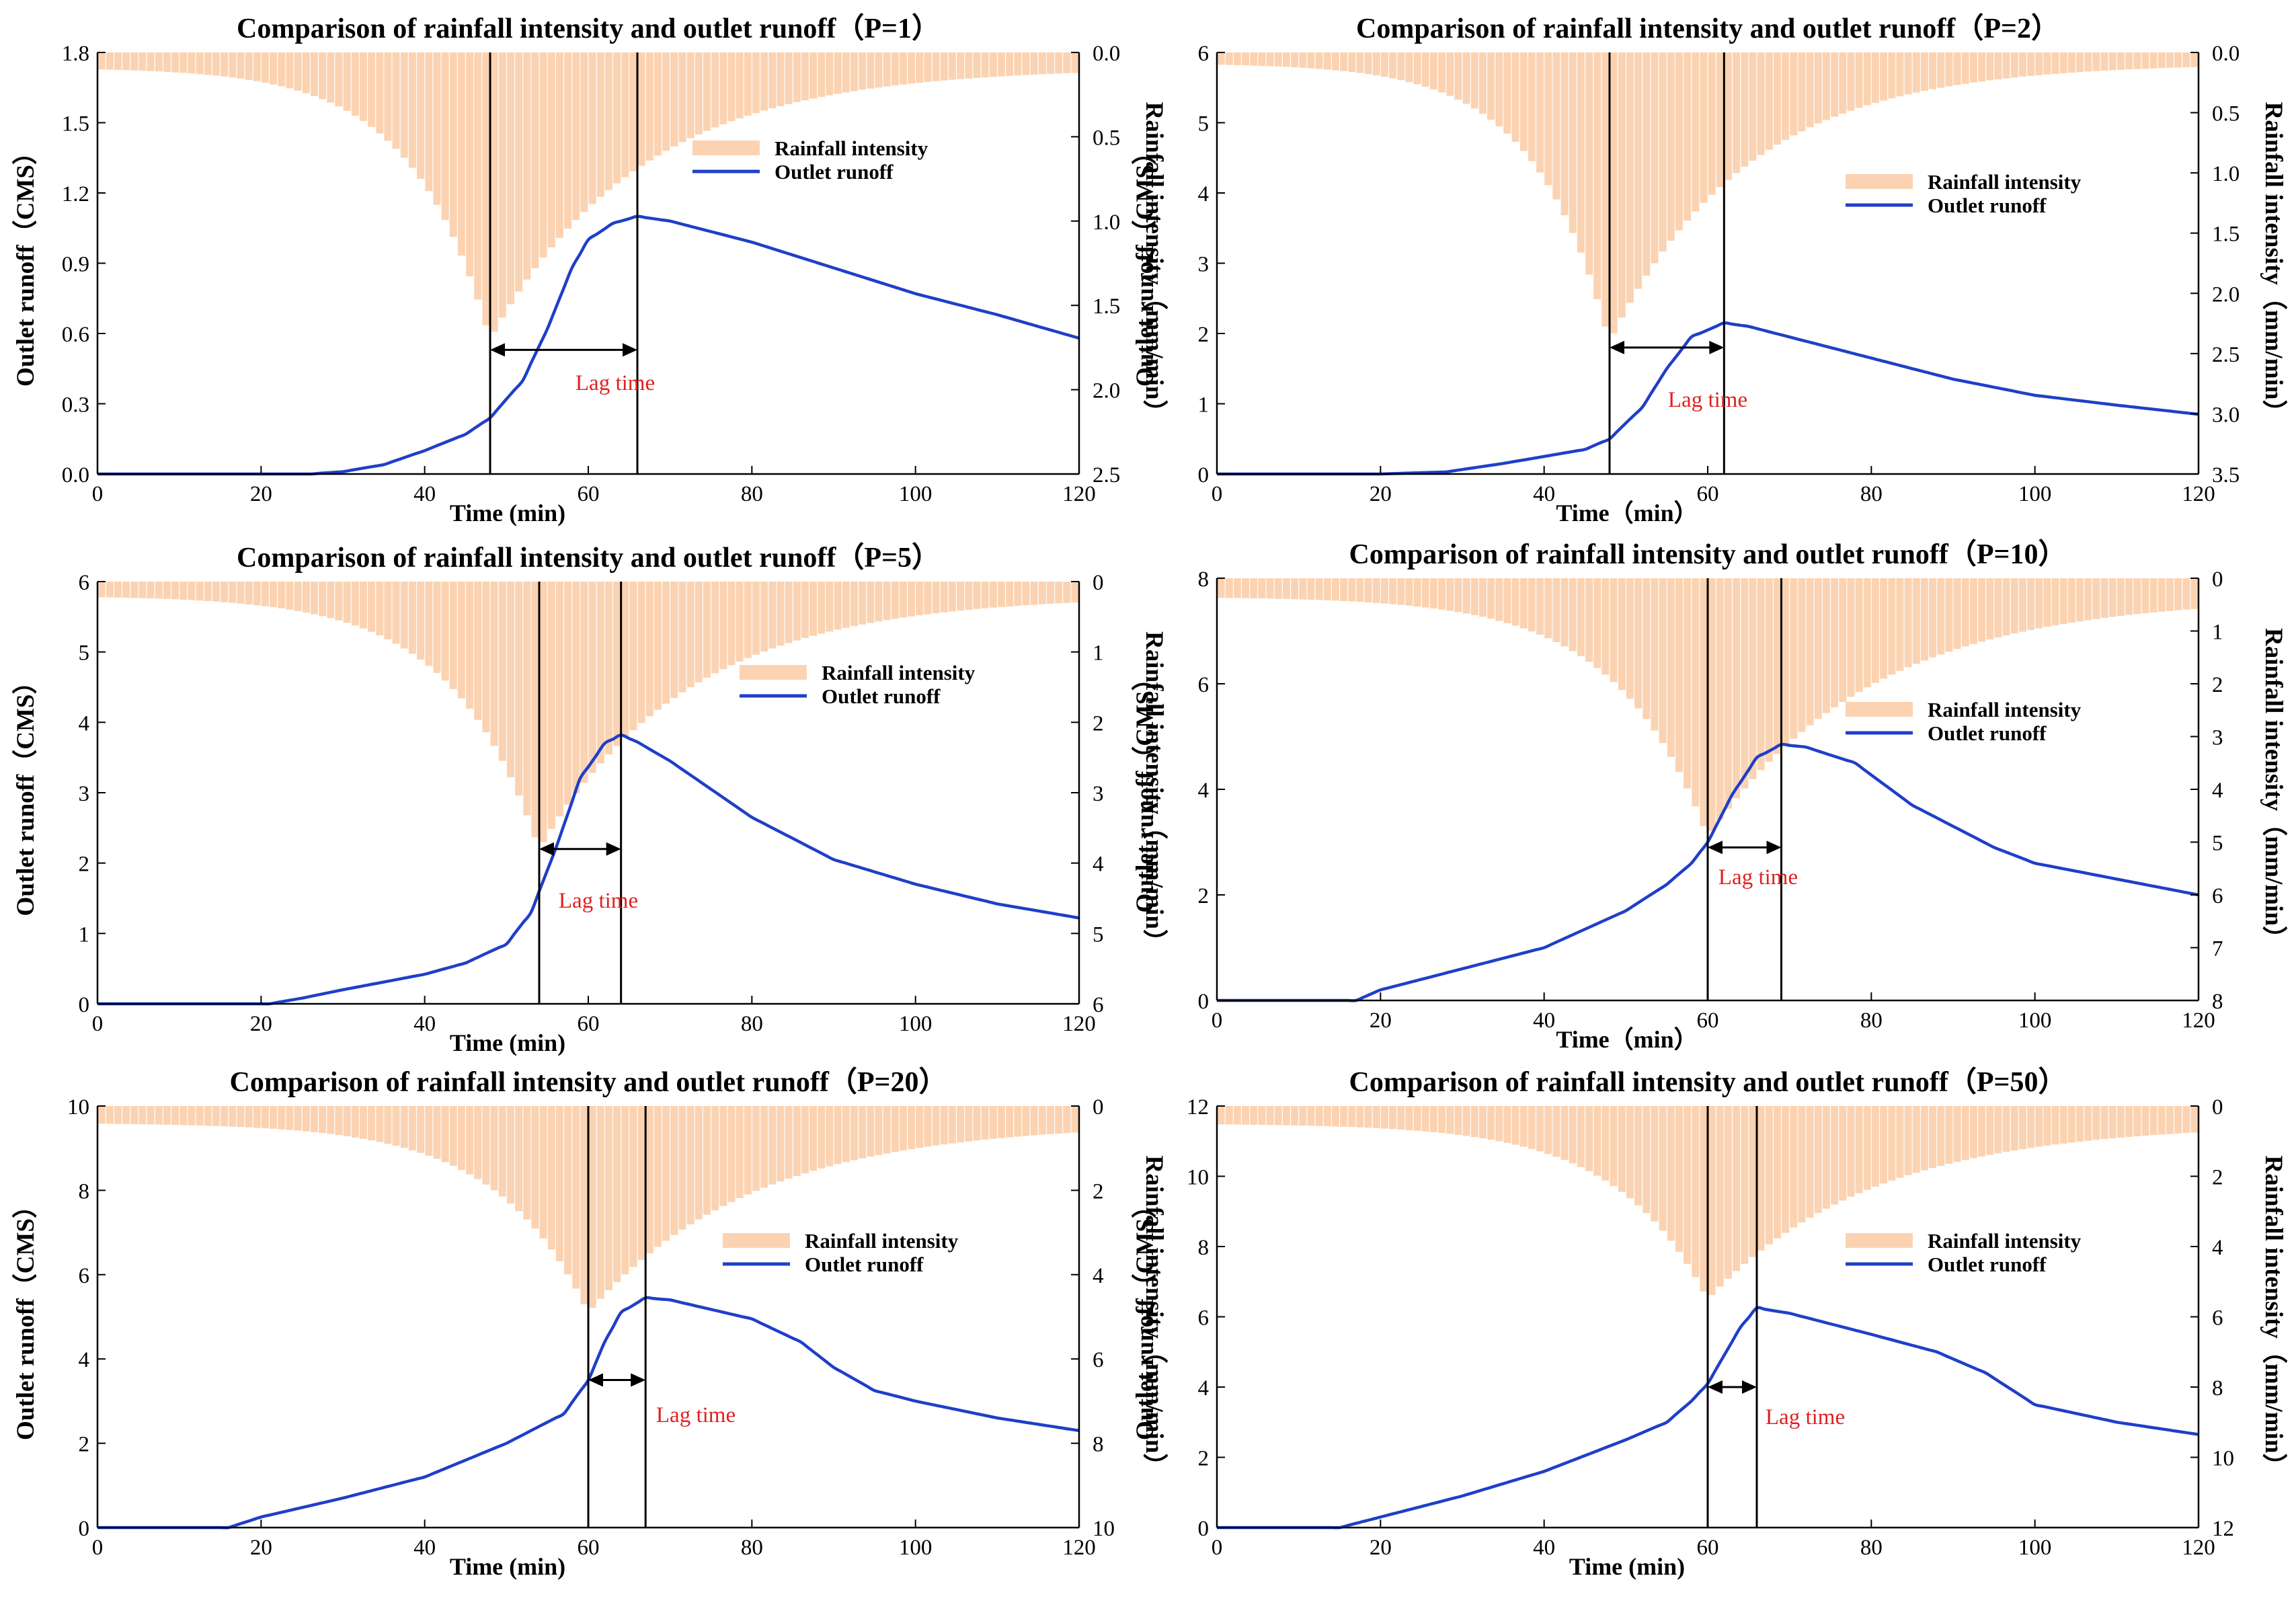  I want to click on rain-bars, so click(588, 712).